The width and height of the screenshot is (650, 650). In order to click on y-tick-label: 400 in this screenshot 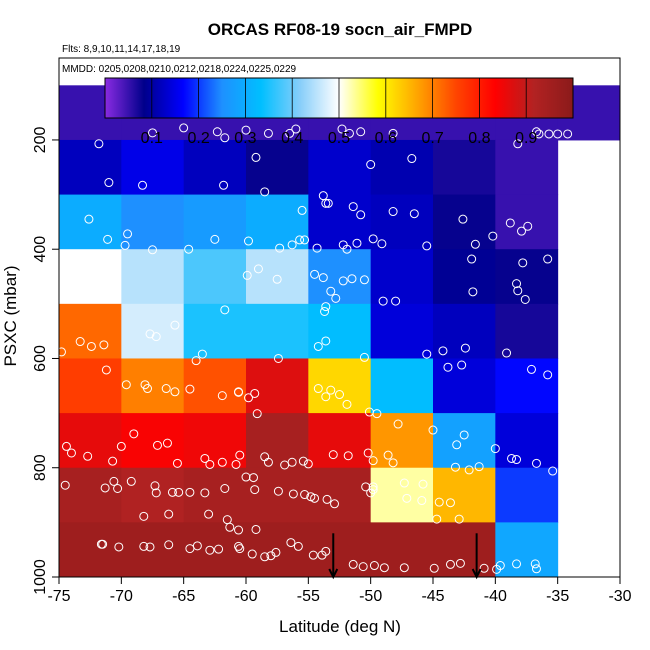, I will do `click(40, 249)`.